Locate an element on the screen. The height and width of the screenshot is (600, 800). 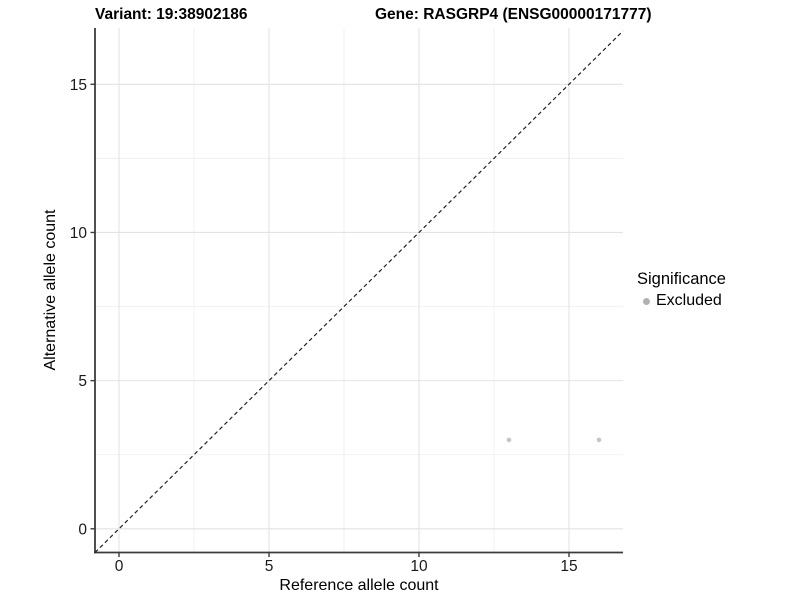
y-tick-label: 5 is located at coordinates (82, 381).